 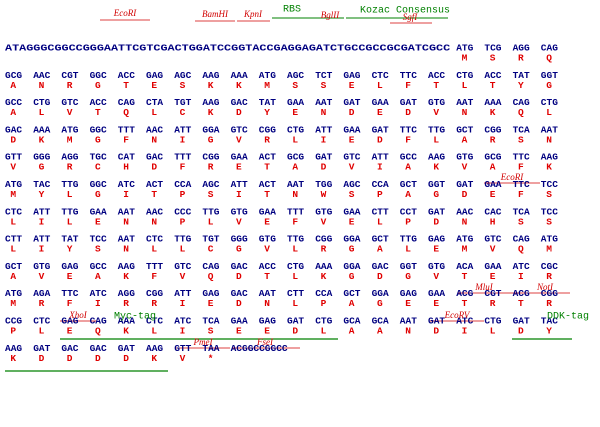 What do you see at coordinates (549, 48) in the screenshot?
I see `codon: CAG` at bounding box center [549, 48].